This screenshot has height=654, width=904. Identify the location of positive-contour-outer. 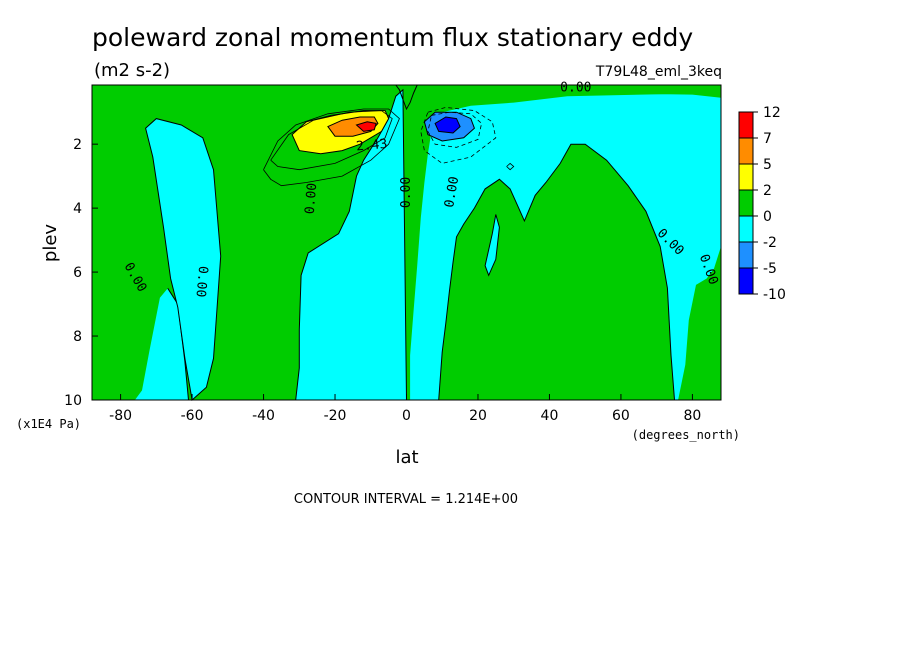
(331, 147).